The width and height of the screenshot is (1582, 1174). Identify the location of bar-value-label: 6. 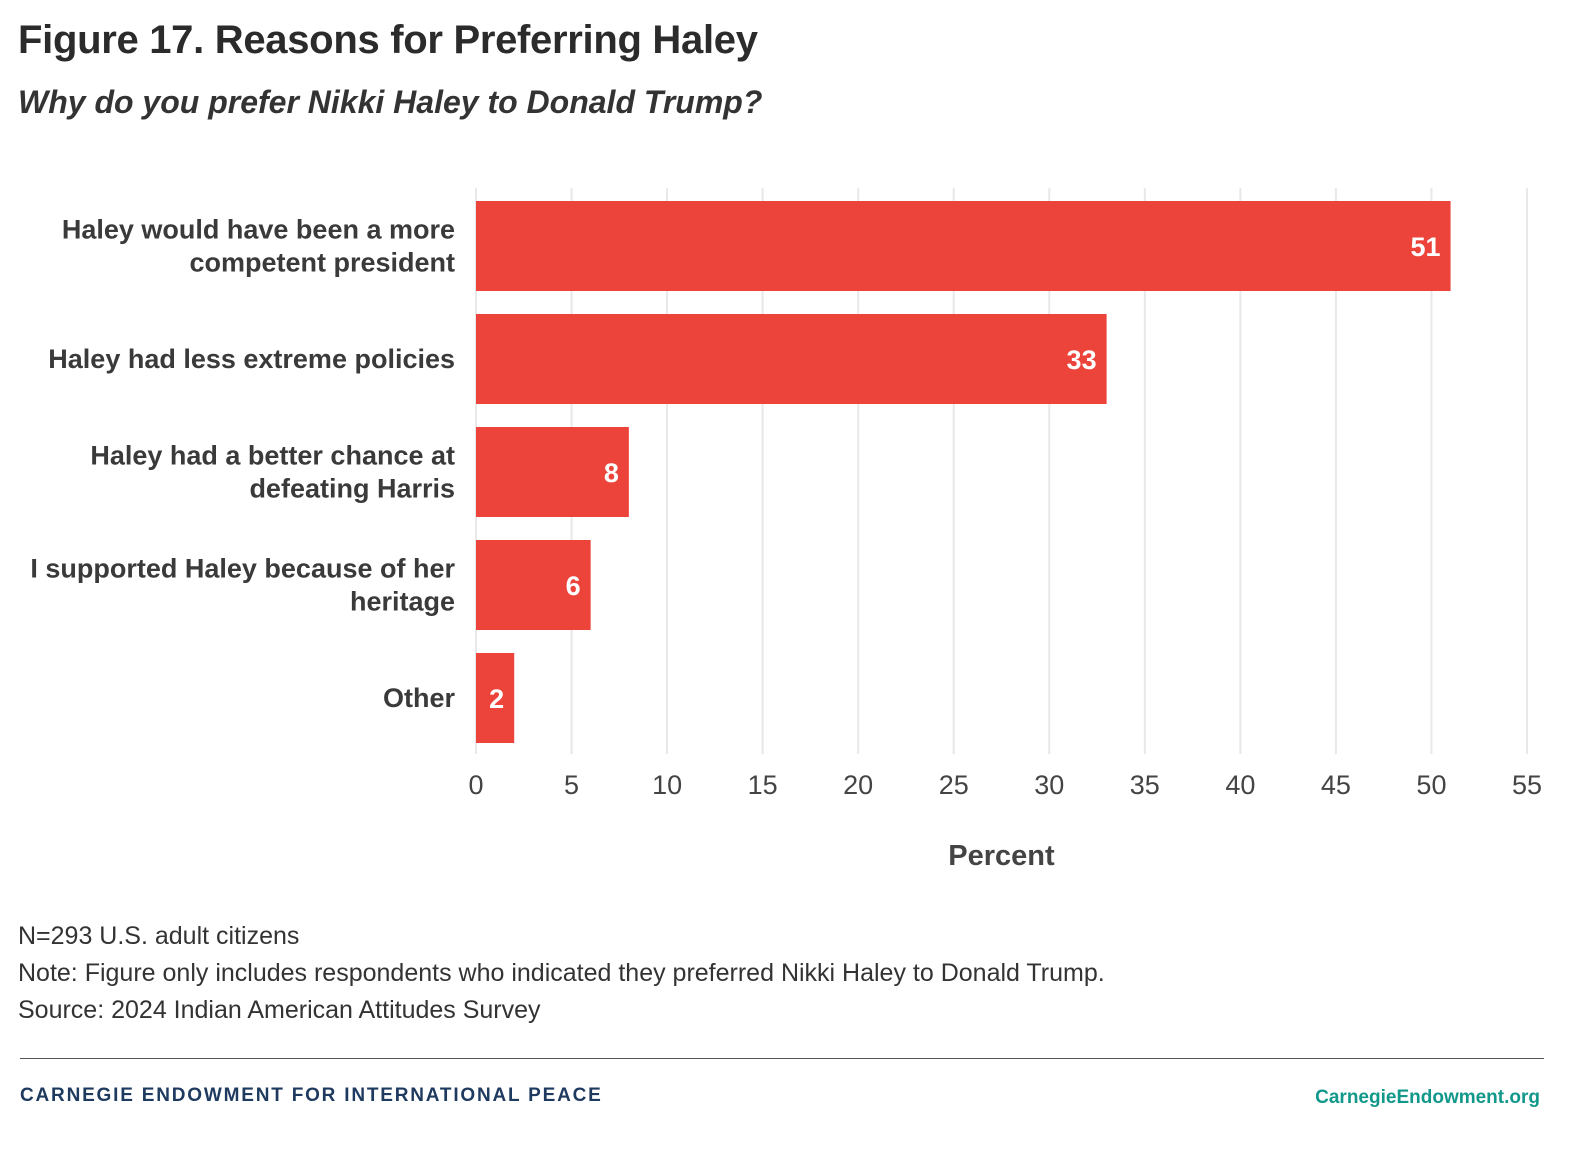
(573, 586).